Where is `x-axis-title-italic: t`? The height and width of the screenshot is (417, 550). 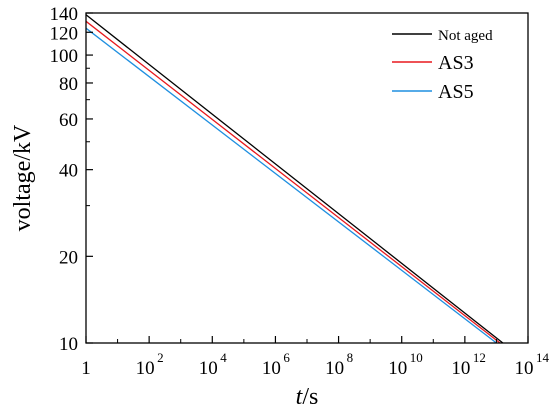
x-axis-title-italic: t is located at coordinates (300, 397).